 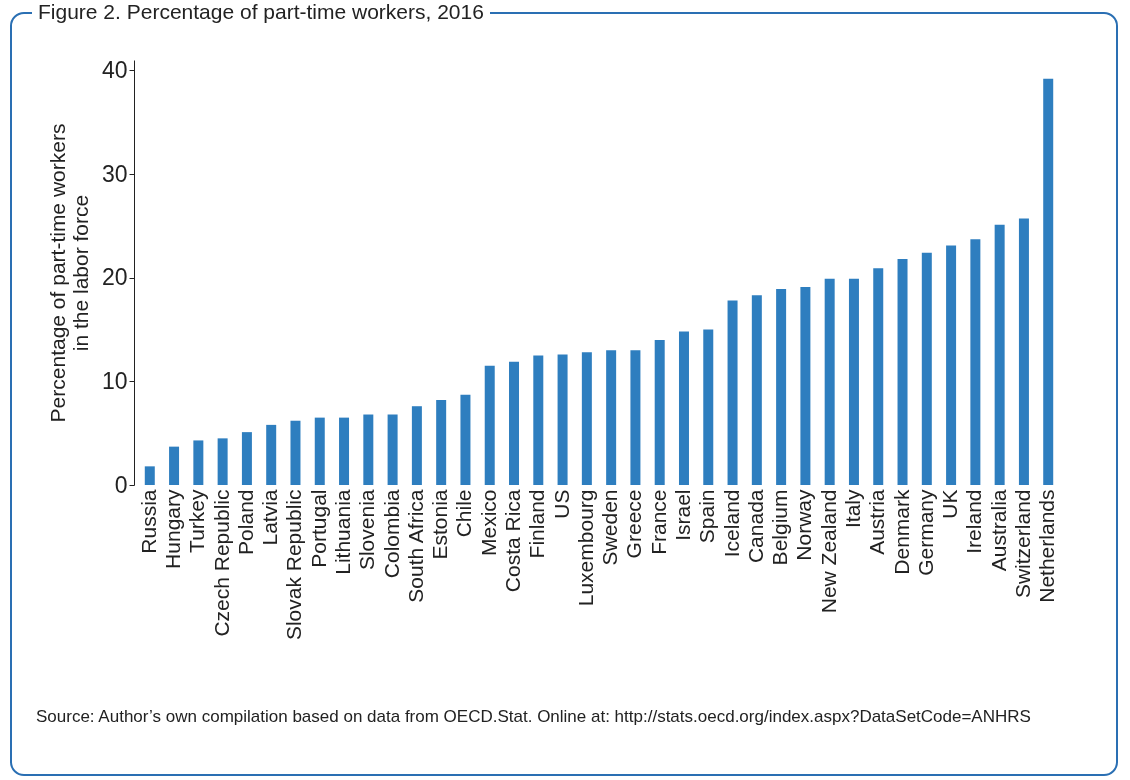 I want to click on x-tick-label: South Africa, so click(x=415, y=546).